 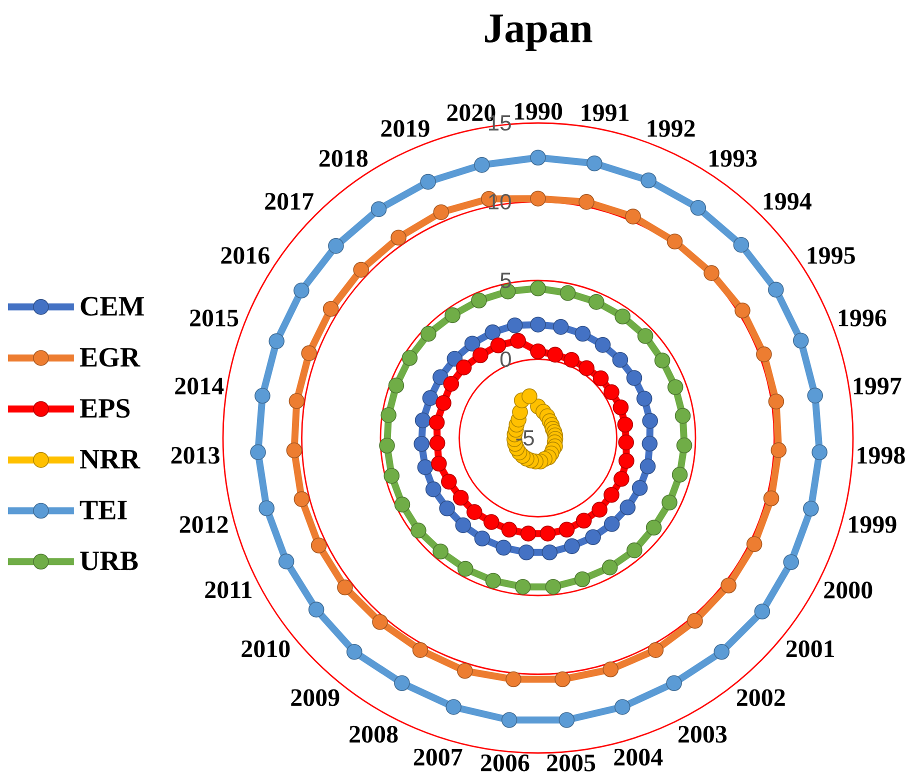 I want to click on spoke-label: 1996, so click(x=862, y=318).